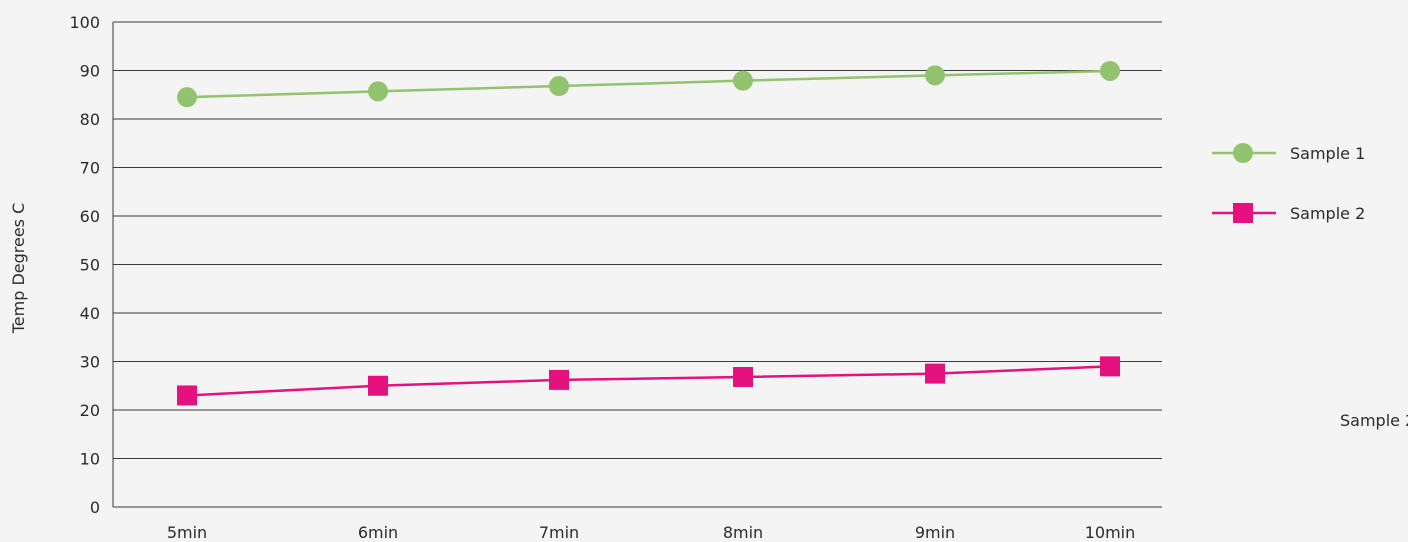 This screenshot has width=1408, height=542. Describe the element at coordinates (187, 532) in the screenshot. I see `x-tick-label: 5min` at that location.